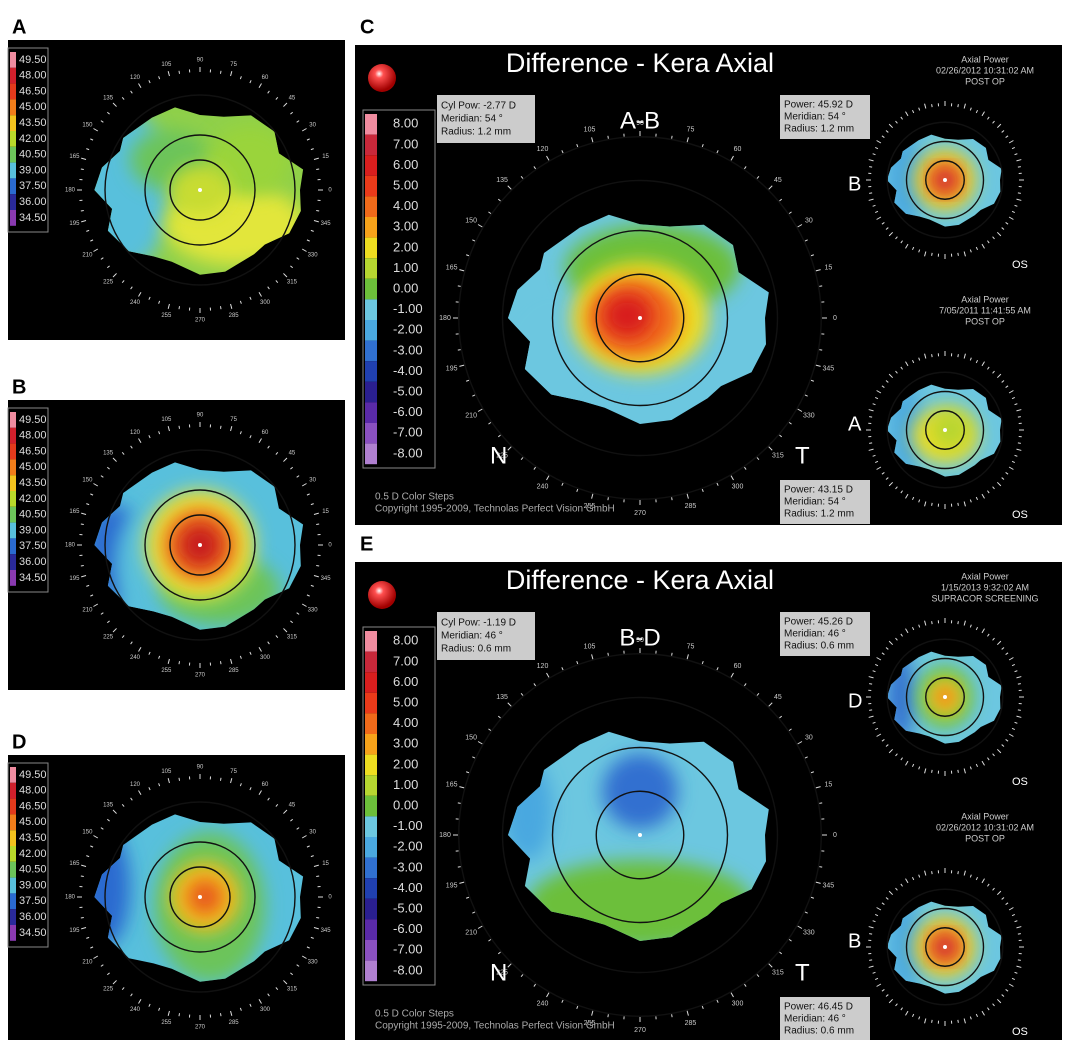 The height and width of the screenshot is (1040, 1065). What do you see at coordinates (250, 160) in the screenshot?
I see `color-zone` at bounding box center [250, 160].